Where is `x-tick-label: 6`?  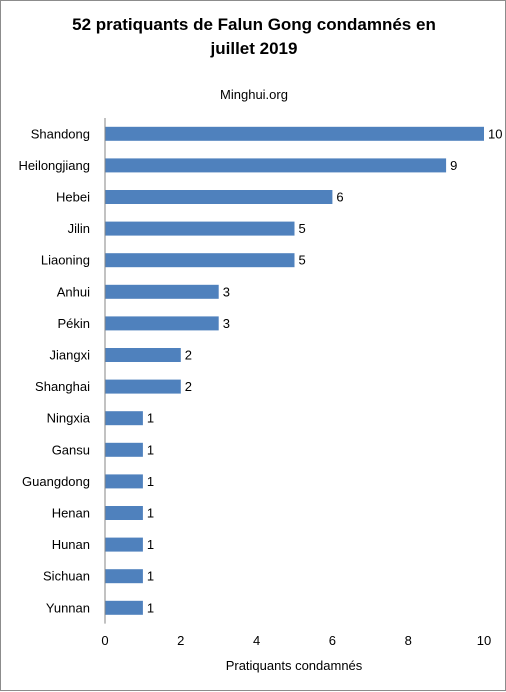 x-tick-label: 6 is located at coordinates (332, 640).